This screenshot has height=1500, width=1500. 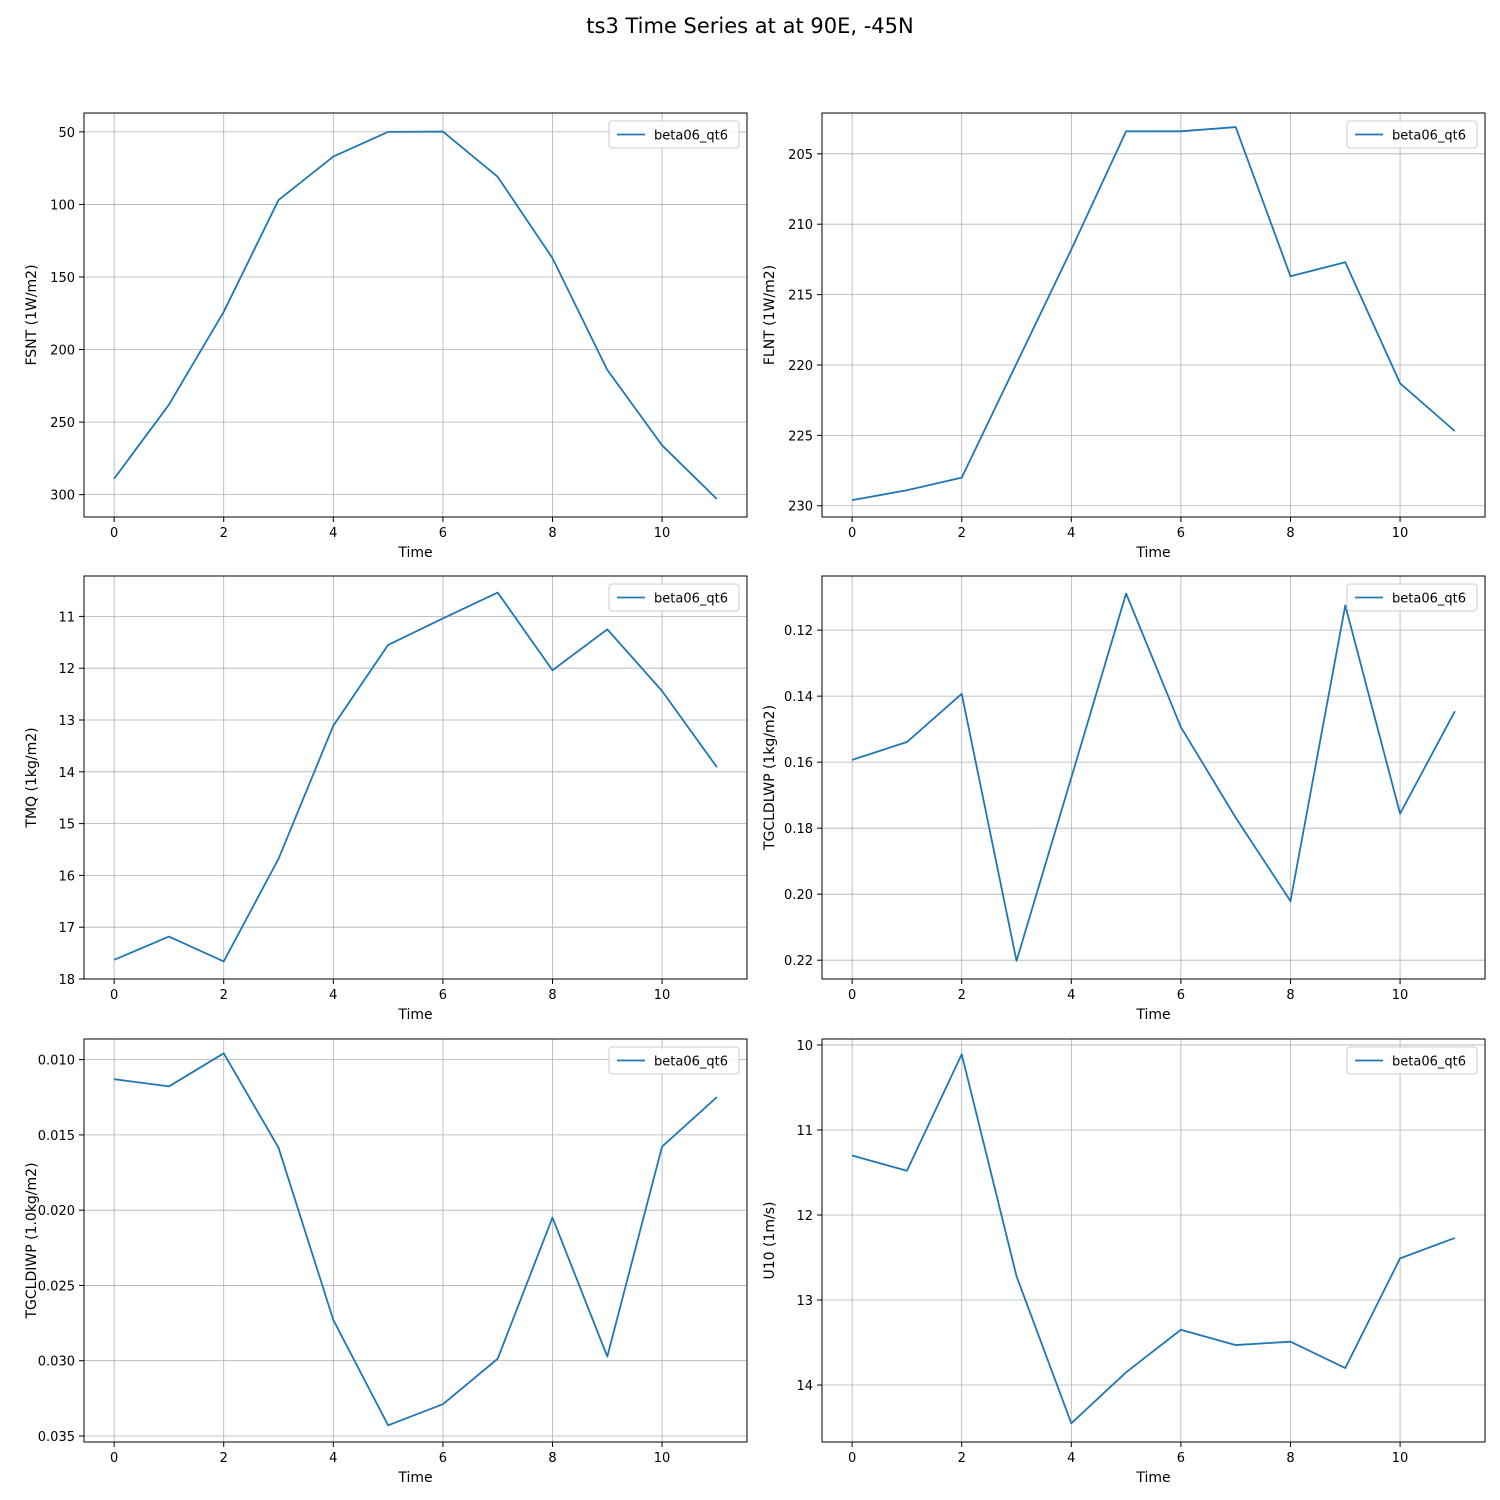 I want to click on y-tick-label: 0.20, so click(x=798, y=895).